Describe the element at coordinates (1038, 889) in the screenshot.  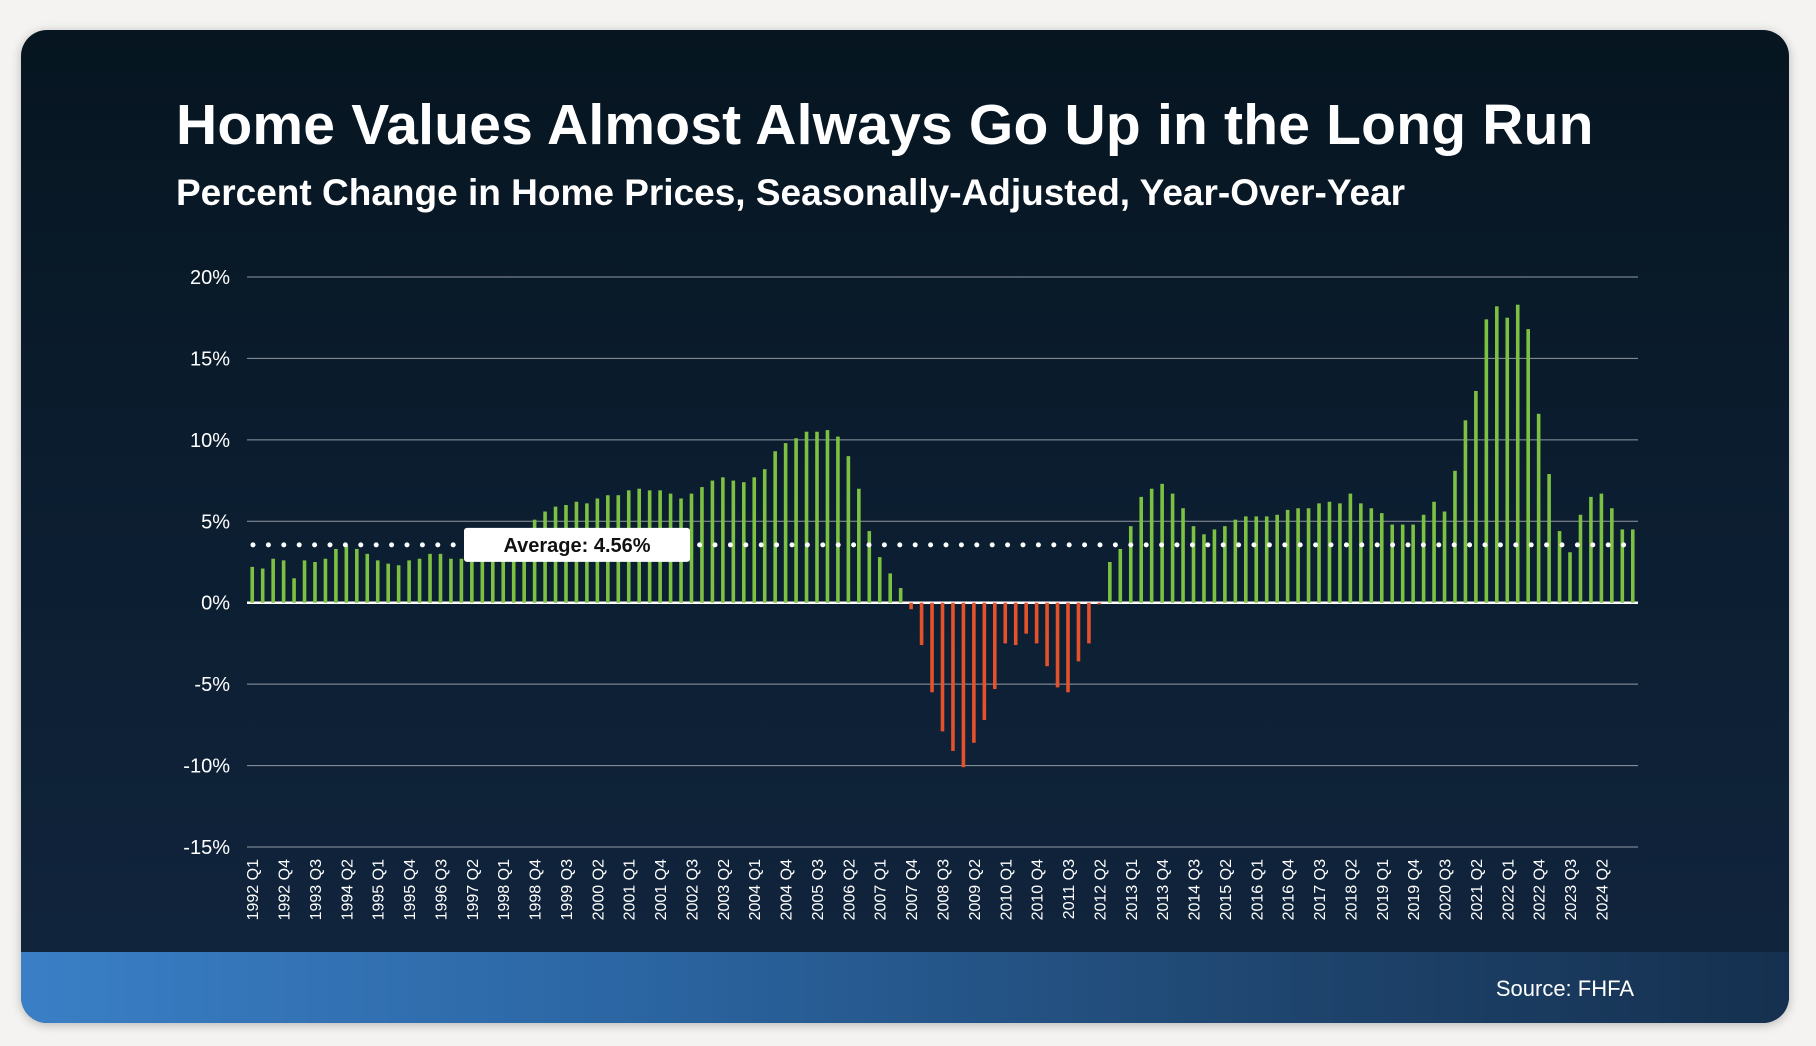
I see `x-tick-label: 2010 Q4` at that location.